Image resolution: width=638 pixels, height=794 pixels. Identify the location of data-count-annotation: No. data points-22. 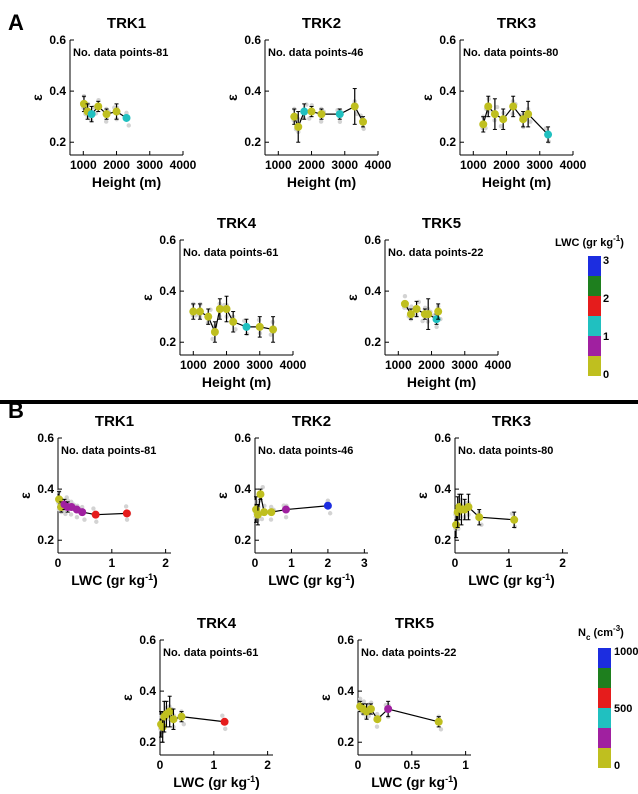
(435, 253).